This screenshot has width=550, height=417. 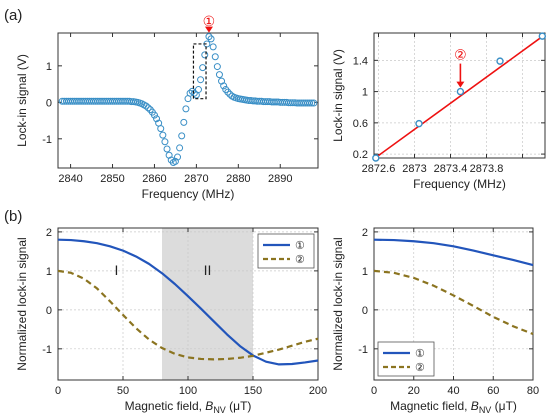 What do you see at coordinates (414, 169) in the screenshot?
I see `x-tick-label: 2873` at bounding box center [414, 169].